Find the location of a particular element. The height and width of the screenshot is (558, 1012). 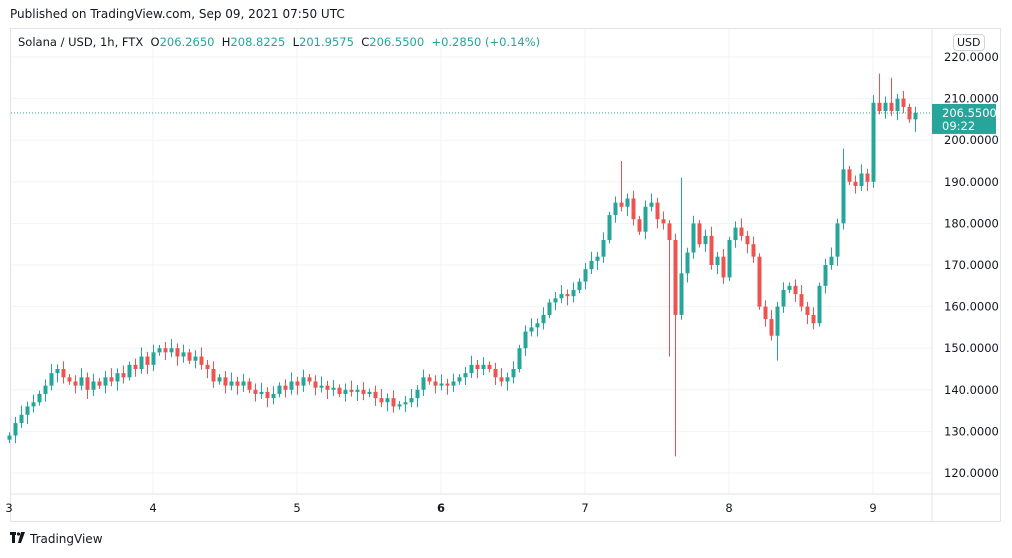

change-percent: (+0.14%) is located at coordinates (512, 42).